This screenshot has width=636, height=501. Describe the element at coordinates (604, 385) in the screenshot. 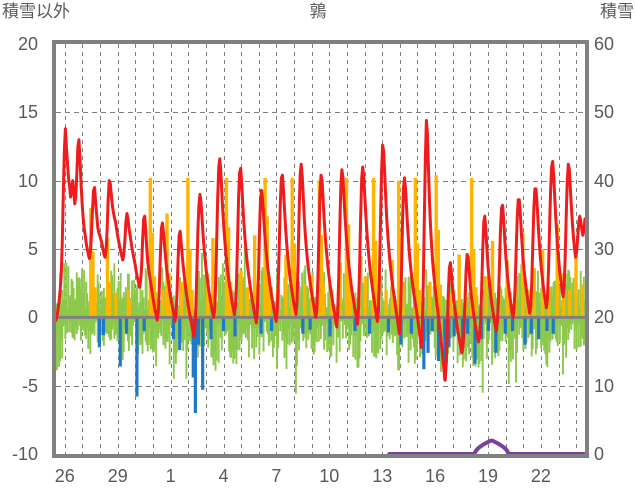

I see `right-tick-10: 10` at that location.